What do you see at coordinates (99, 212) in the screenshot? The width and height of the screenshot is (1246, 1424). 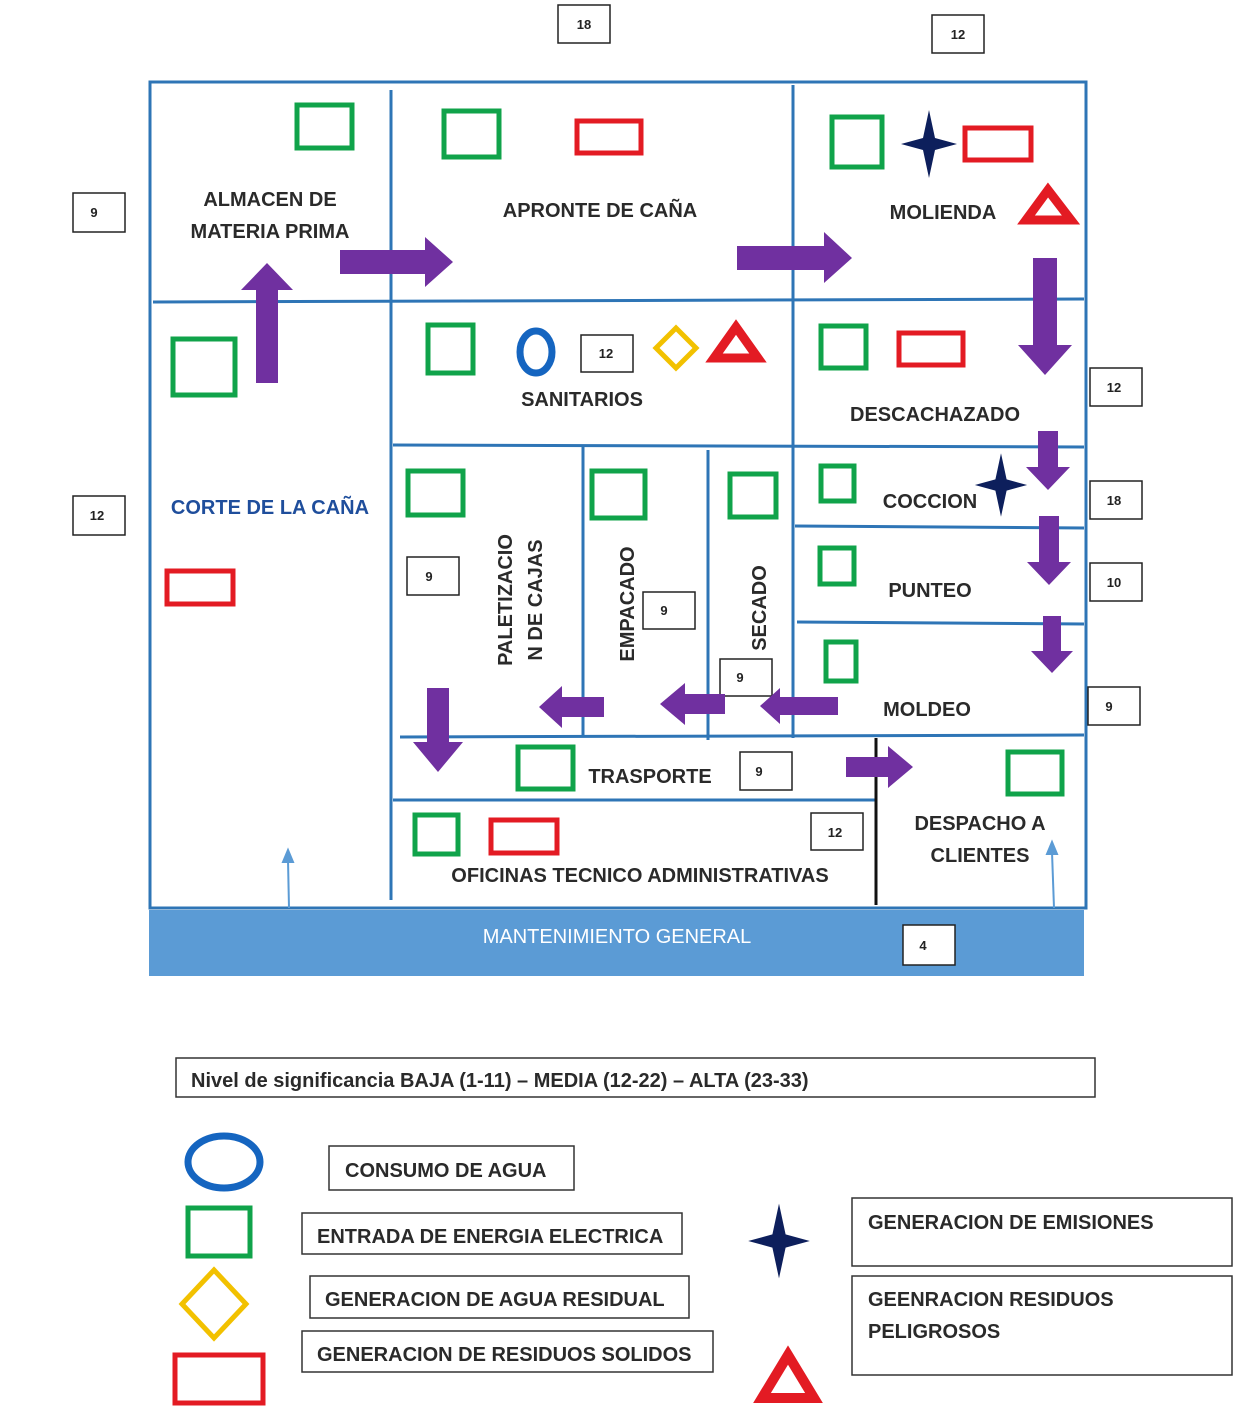 I see `score-box-almacen: 9` at bounding box center [99, 212].